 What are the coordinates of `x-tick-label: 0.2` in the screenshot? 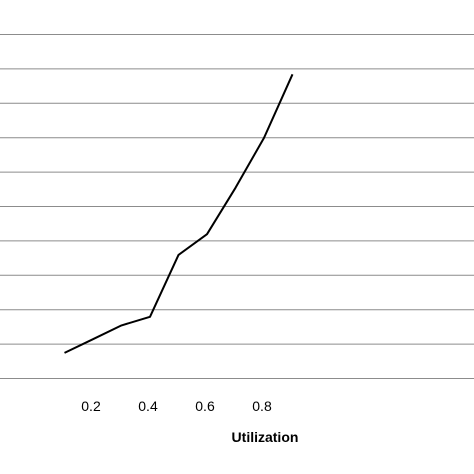 It's located at (91, 406).